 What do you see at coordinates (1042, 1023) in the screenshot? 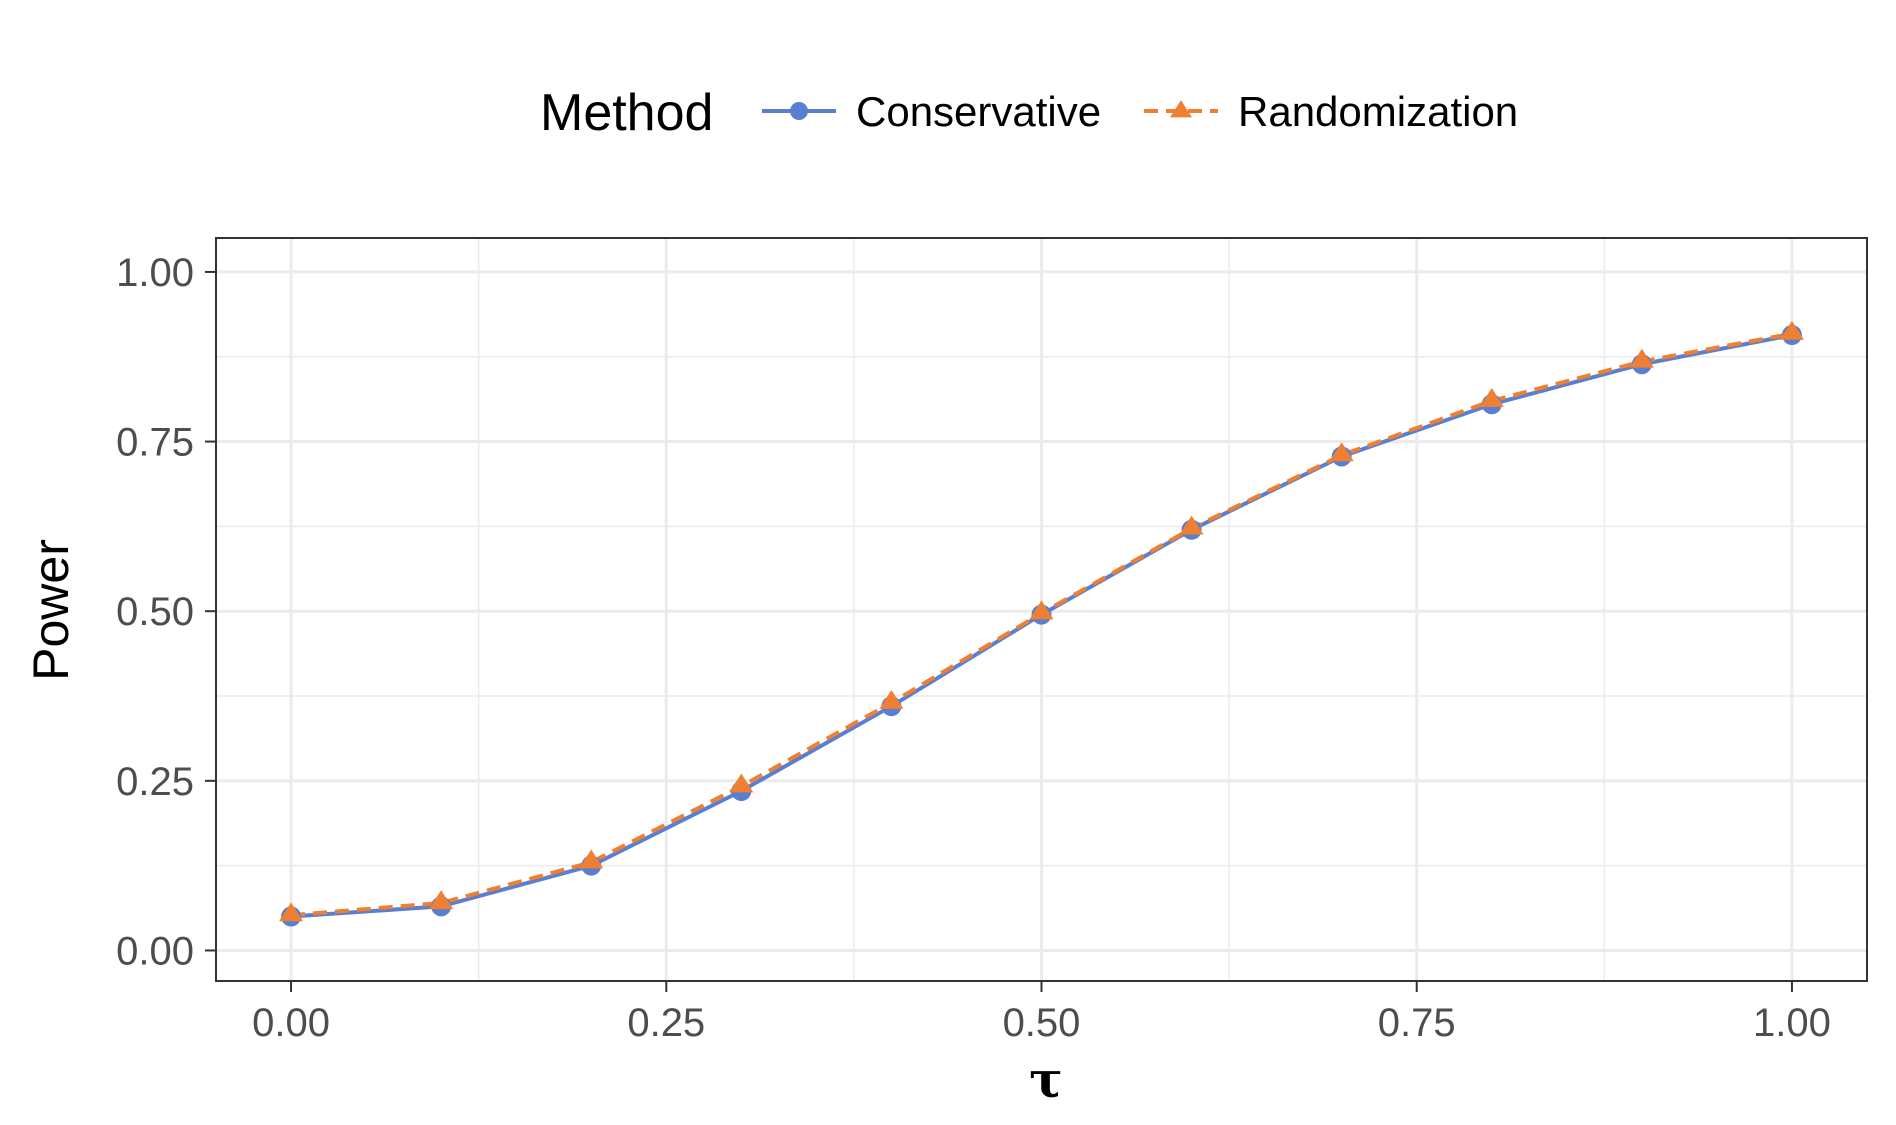
I see `x-tick-label: 0.50` at bounding box center [1042, 1023].